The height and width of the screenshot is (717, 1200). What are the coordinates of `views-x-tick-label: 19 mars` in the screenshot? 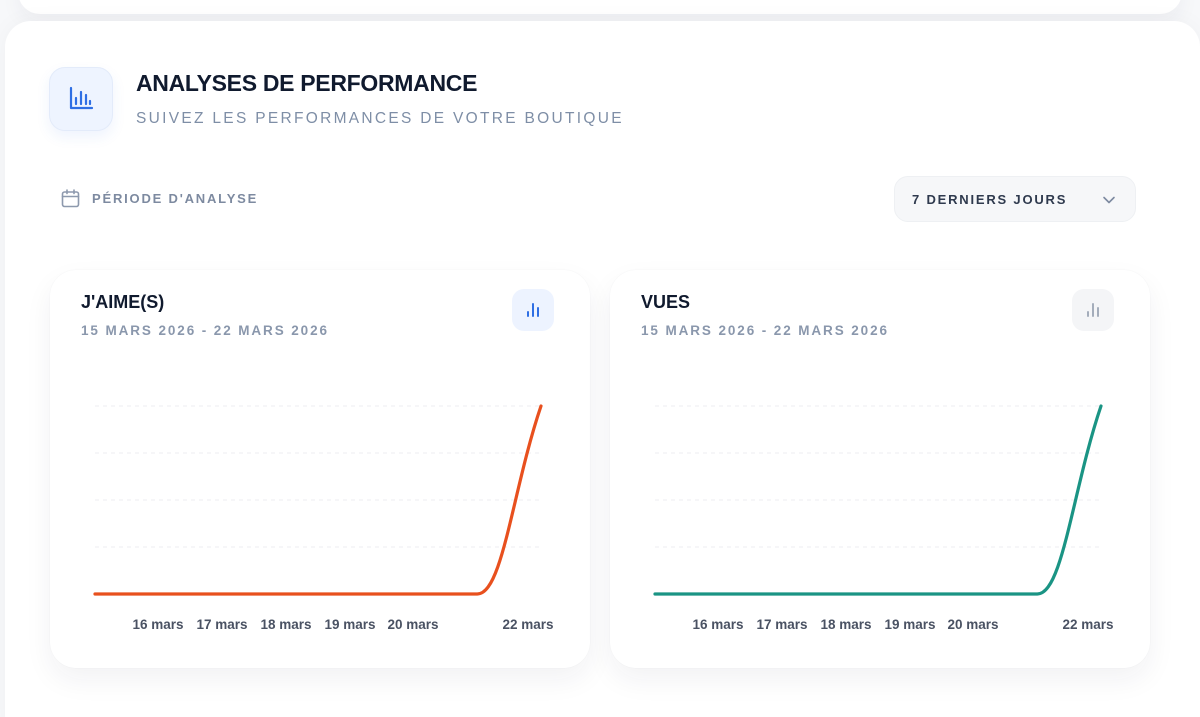 It's located at (909, 624).